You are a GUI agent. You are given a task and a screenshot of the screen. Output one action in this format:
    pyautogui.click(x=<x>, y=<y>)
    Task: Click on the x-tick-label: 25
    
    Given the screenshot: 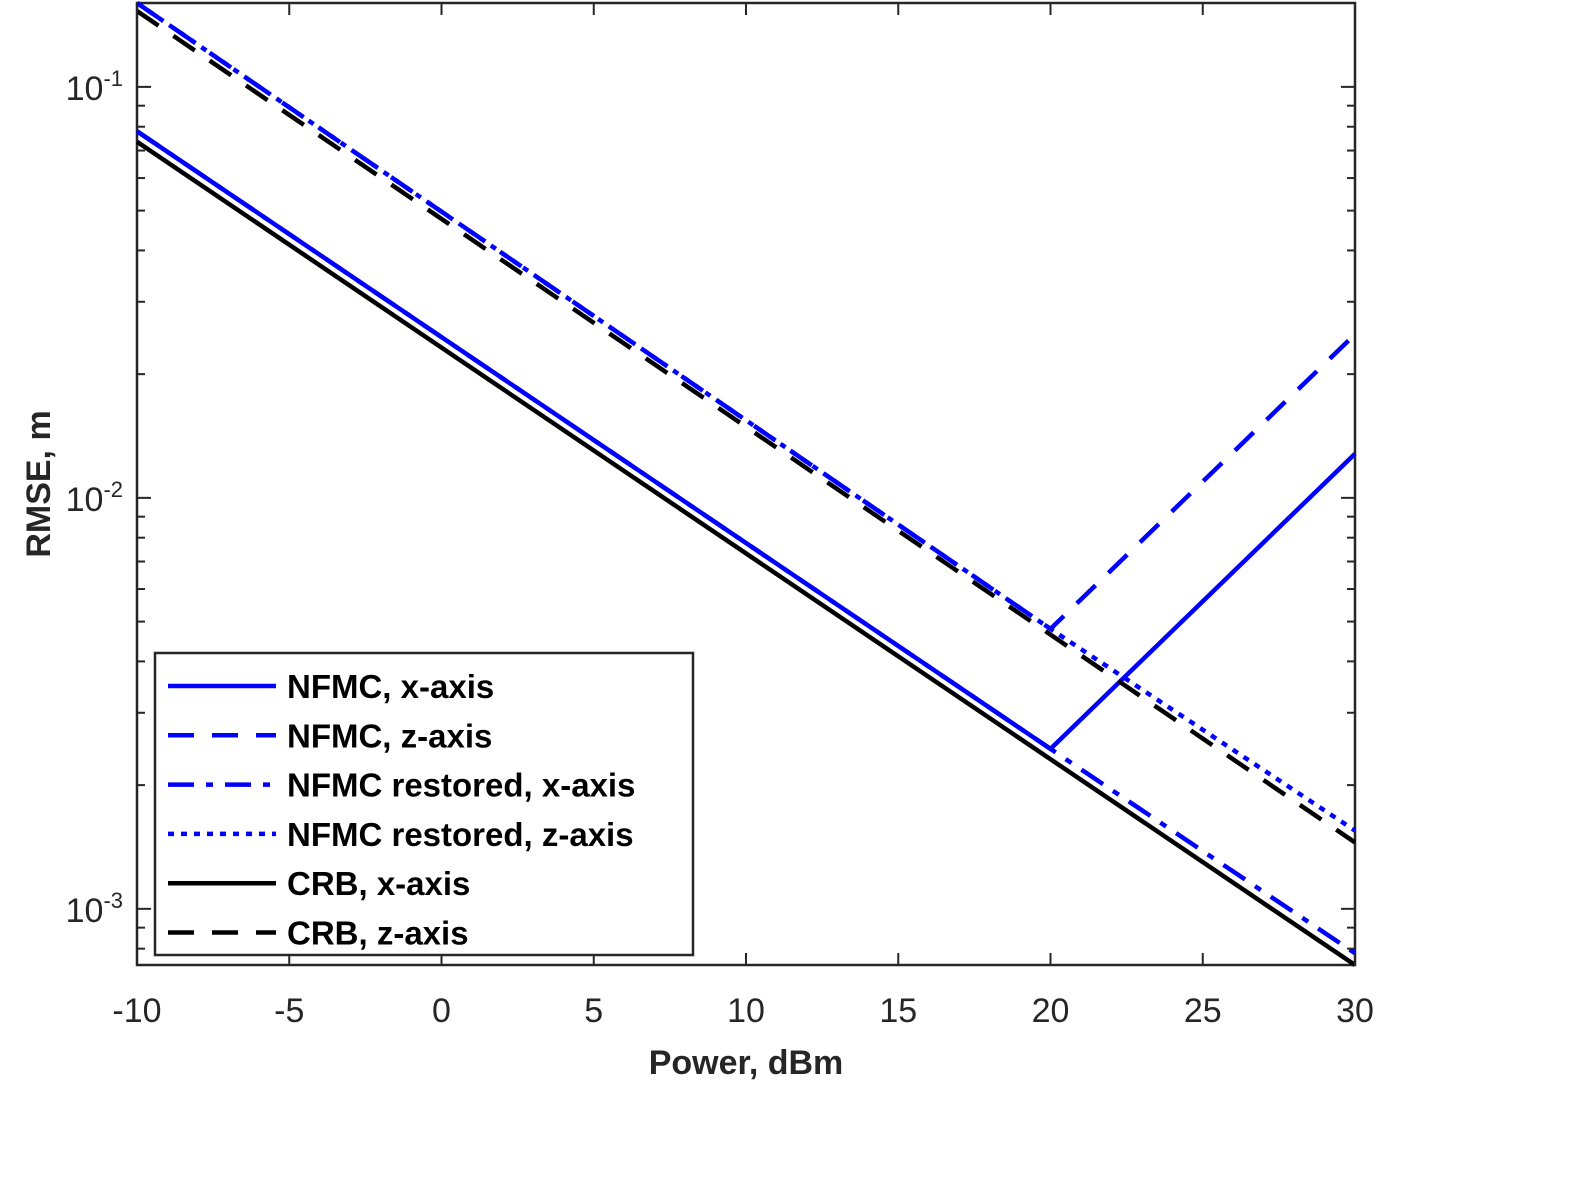 What is the action you would take?
    pyautogui.click(x=1203, y=1011)
    